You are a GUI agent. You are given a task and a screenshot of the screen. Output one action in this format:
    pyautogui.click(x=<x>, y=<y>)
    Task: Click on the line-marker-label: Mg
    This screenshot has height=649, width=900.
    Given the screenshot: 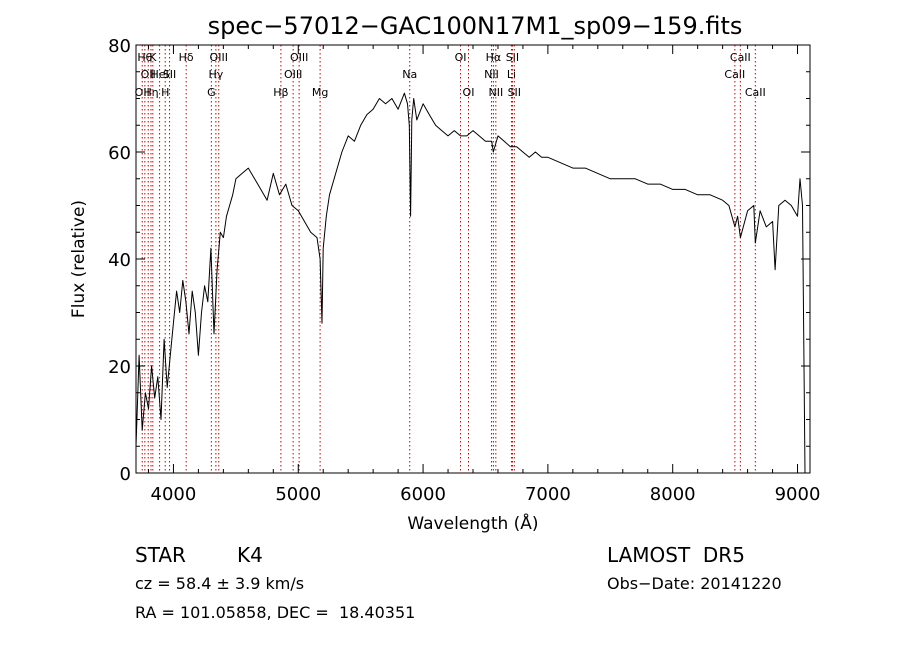 What is the action you would take?
    pyautogui.click(x=320, y=92)
    